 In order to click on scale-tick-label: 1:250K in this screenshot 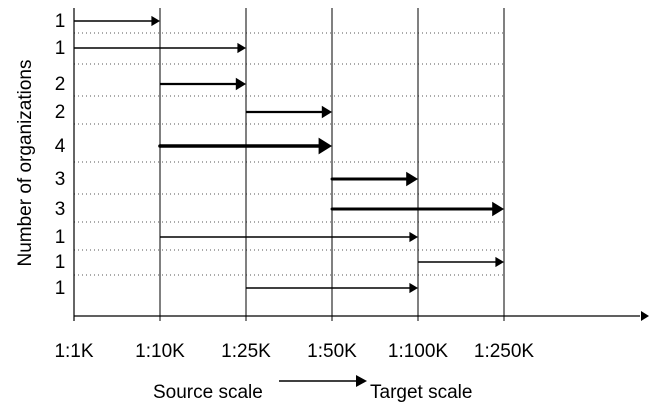, I will do `click(504, 351)`.